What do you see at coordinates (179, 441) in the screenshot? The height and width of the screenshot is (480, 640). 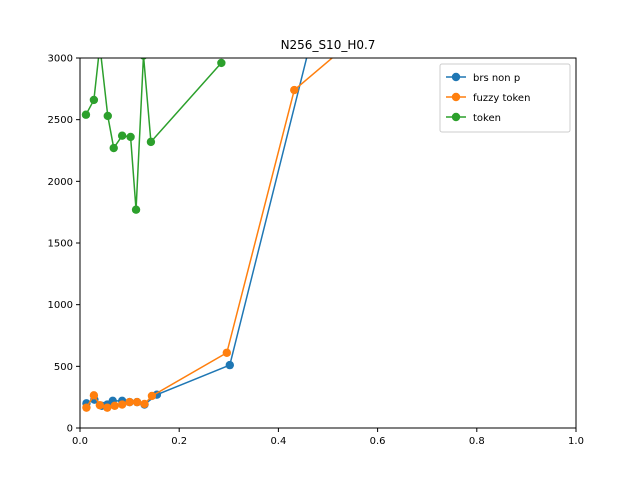 I see `x-tick-label: 0.2` at bounding box center [179, 441].